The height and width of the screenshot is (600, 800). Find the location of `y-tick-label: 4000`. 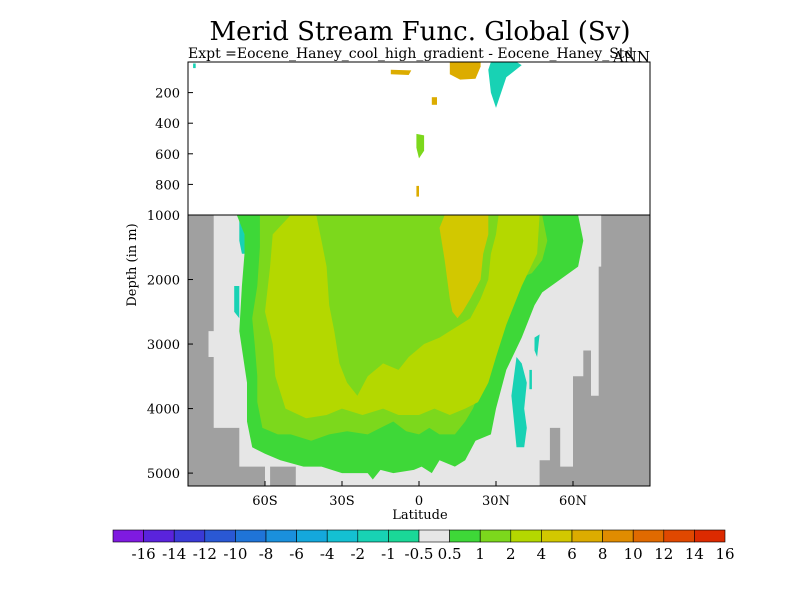

y-tick-label: 4000 is located at coordinates (163, 410).